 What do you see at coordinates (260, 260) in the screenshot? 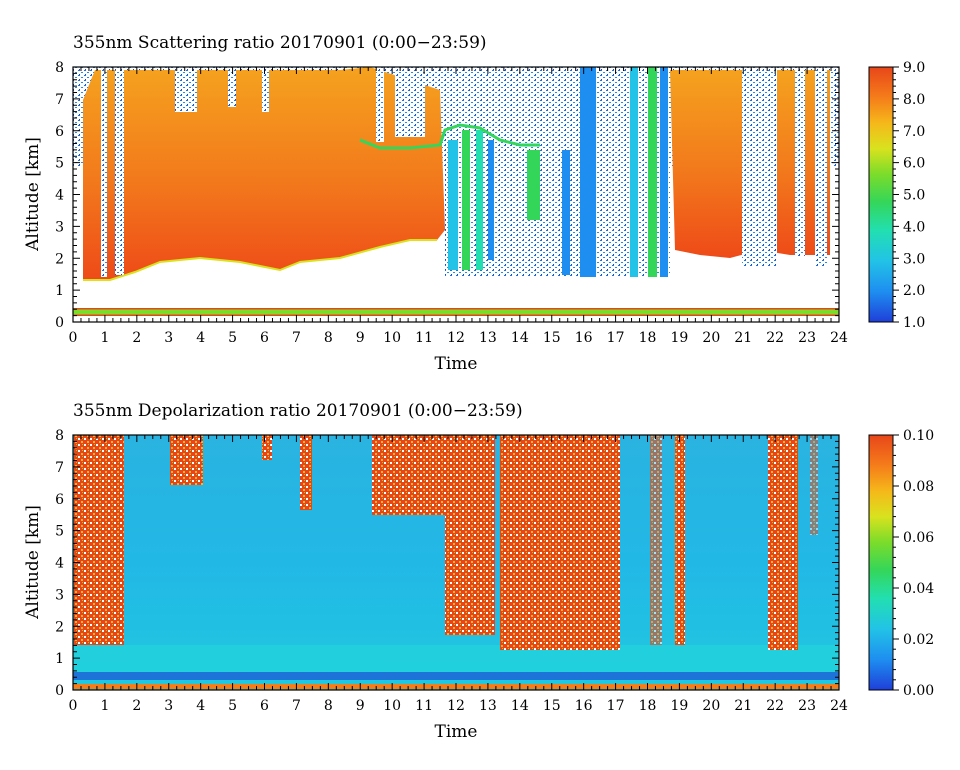
I see `cloud-base-edge` at bounding box center [260, 260].